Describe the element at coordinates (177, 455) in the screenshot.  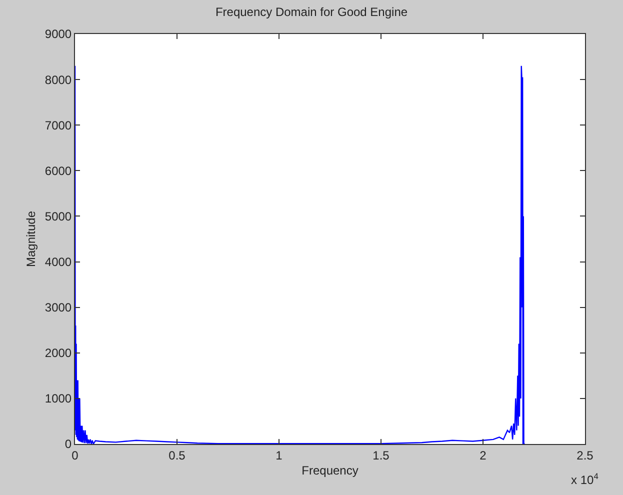
I see `x-tick-label: 0.5` at that location.